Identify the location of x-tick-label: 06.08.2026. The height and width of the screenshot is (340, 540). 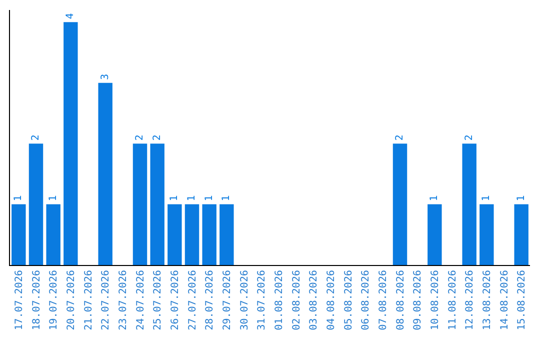
(366, 300).